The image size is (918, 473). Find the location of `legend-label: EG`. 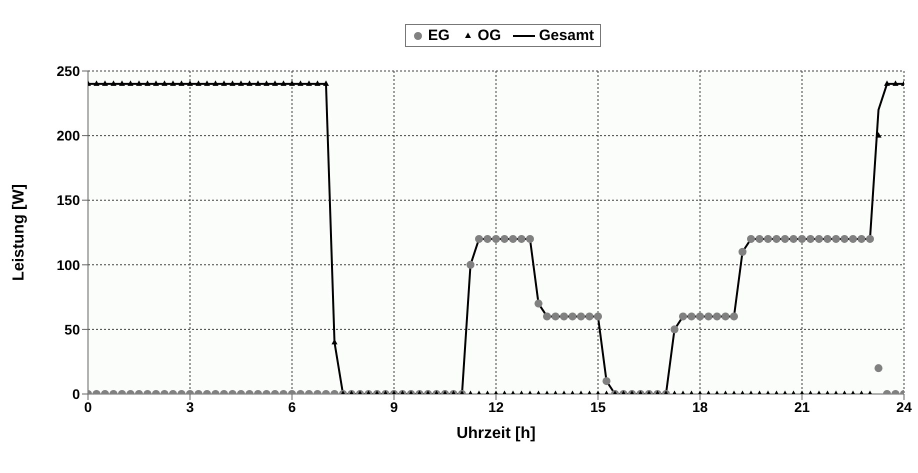

legend-label: EG is located at coordinates (439, 35).